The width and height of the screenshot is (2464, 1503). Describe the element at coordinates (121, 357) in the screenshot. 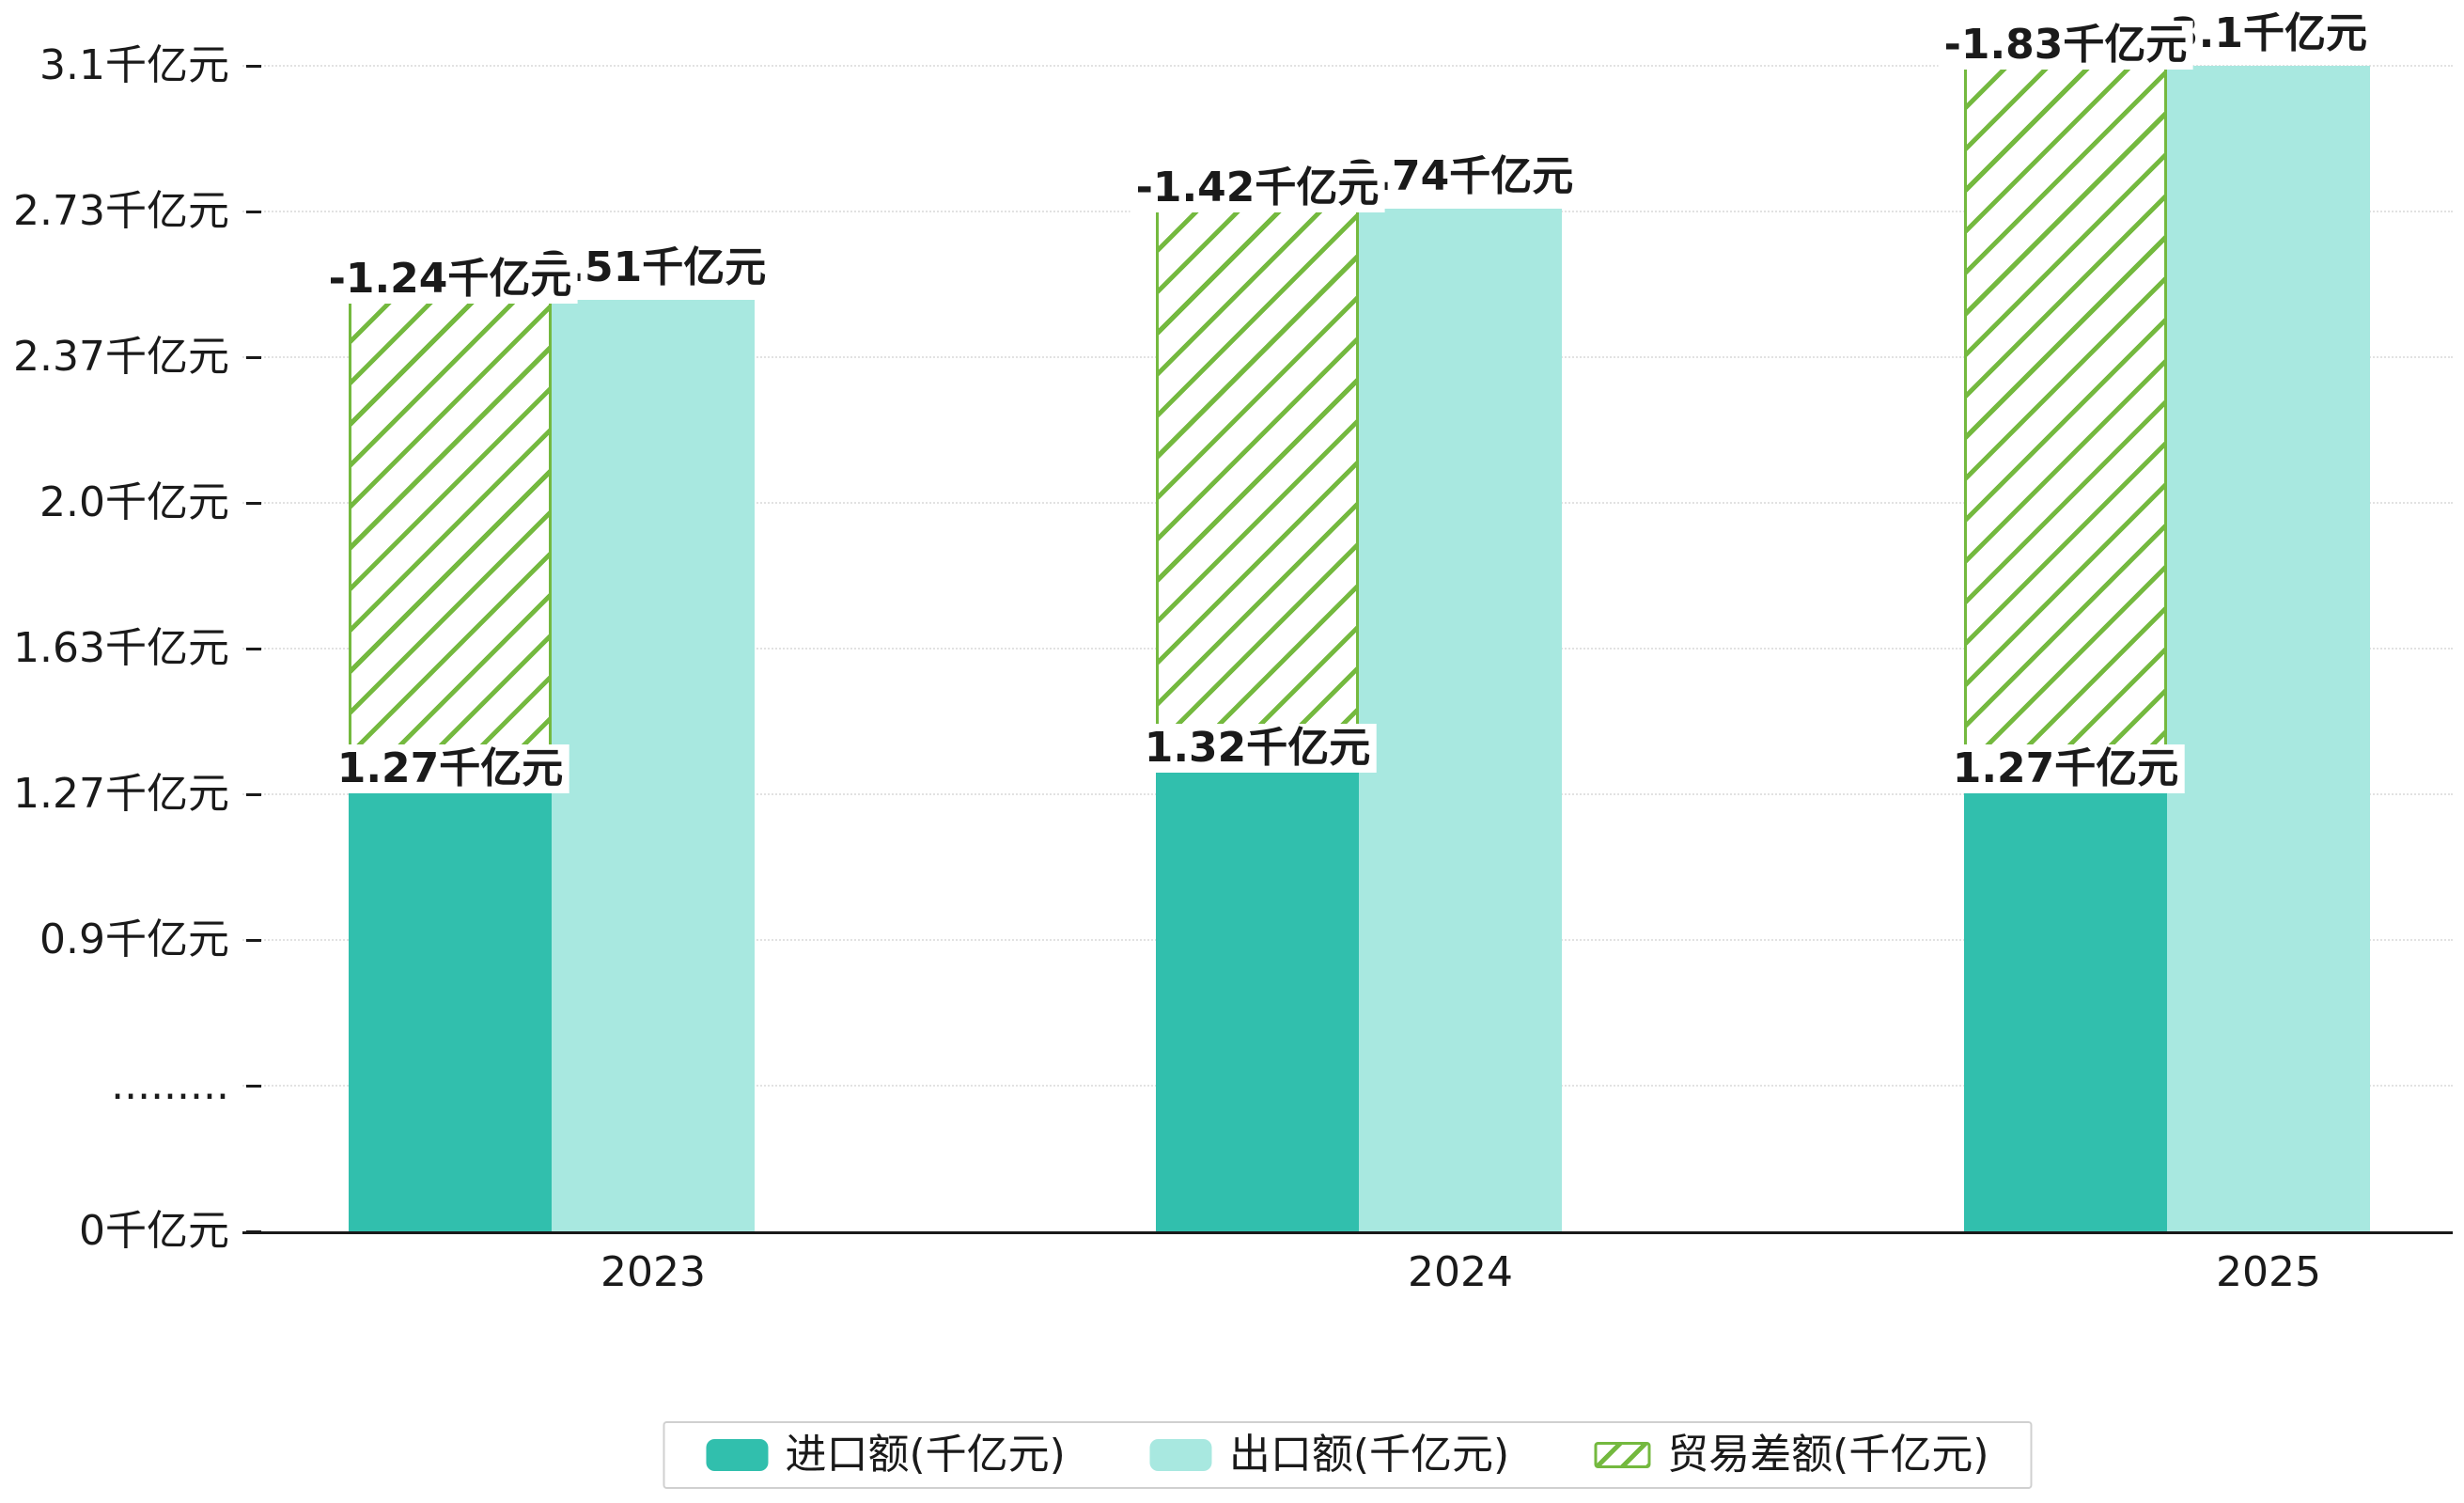

I see `y-tick-label: 2.37千亿元` at that location.